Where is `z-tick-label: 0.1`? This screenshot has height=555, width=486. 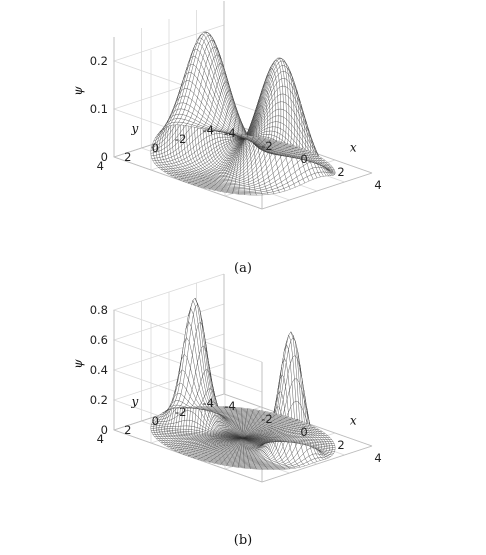
z-tick-label: 0.1 is located at coordinates (99, 109).